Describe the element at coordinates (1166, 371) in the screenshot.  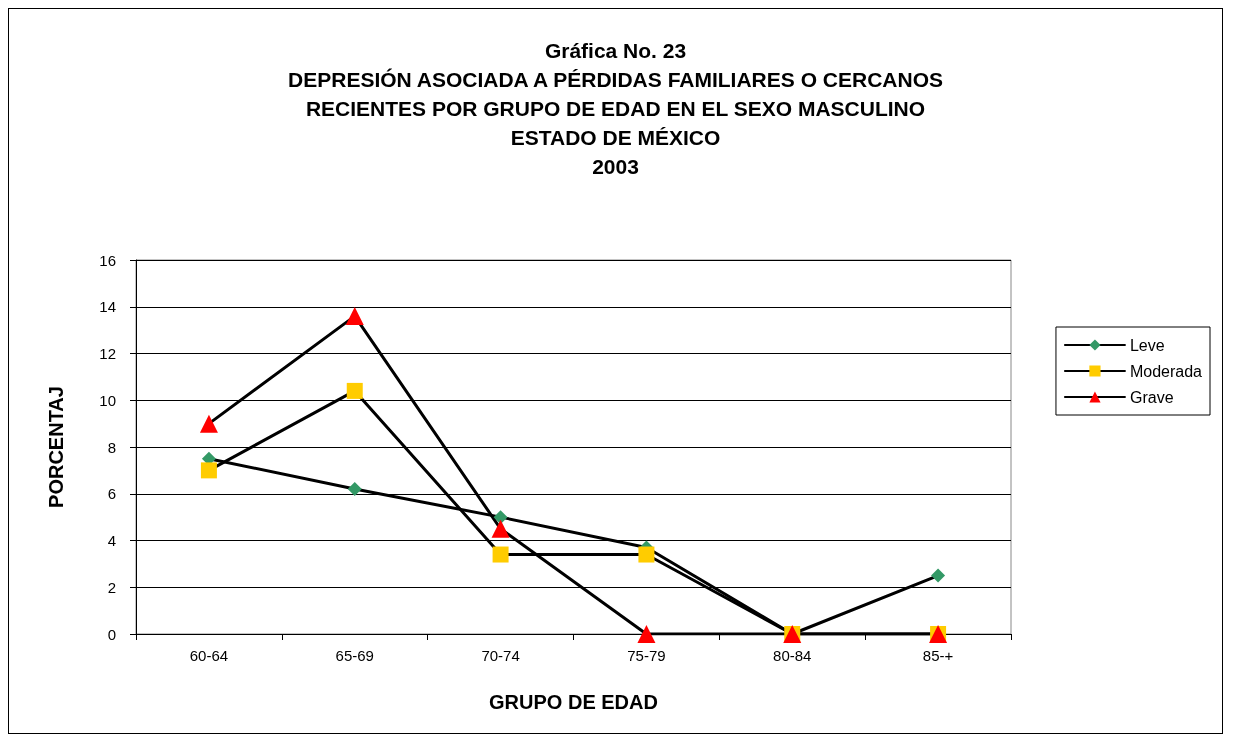
I see `legend-label: Moderada` at that location.